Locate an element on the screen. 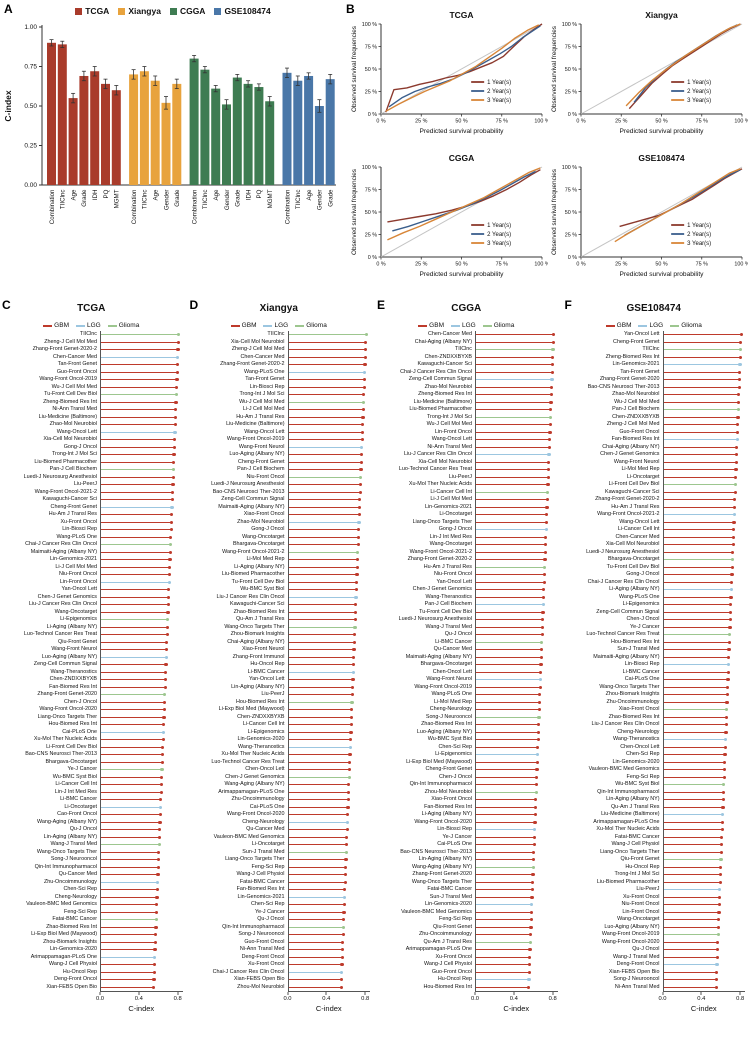 Image resolution: width=750 pixels, height=1047 pixels. signature-label: Fatai-BMC Cancer is located at coordinates (637, 836).